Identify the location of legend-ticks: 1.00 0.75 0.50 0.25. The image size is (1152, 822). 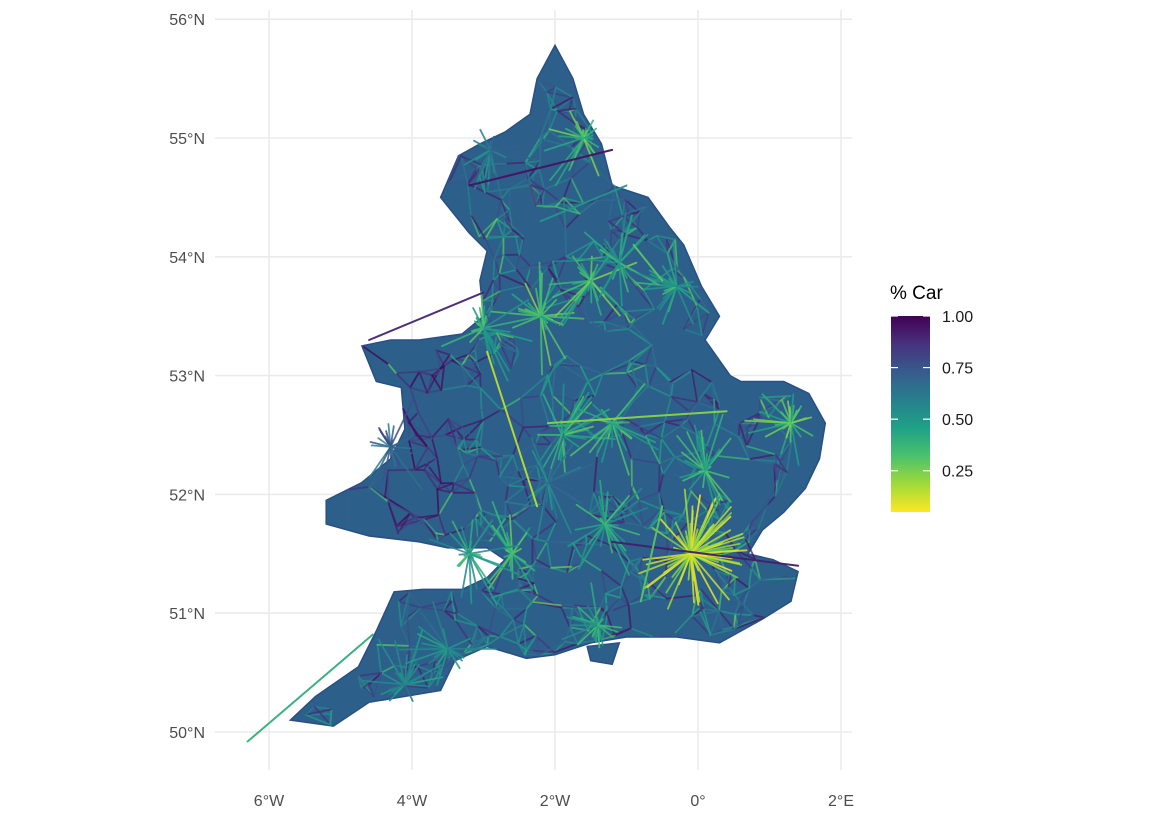
(932, 395).